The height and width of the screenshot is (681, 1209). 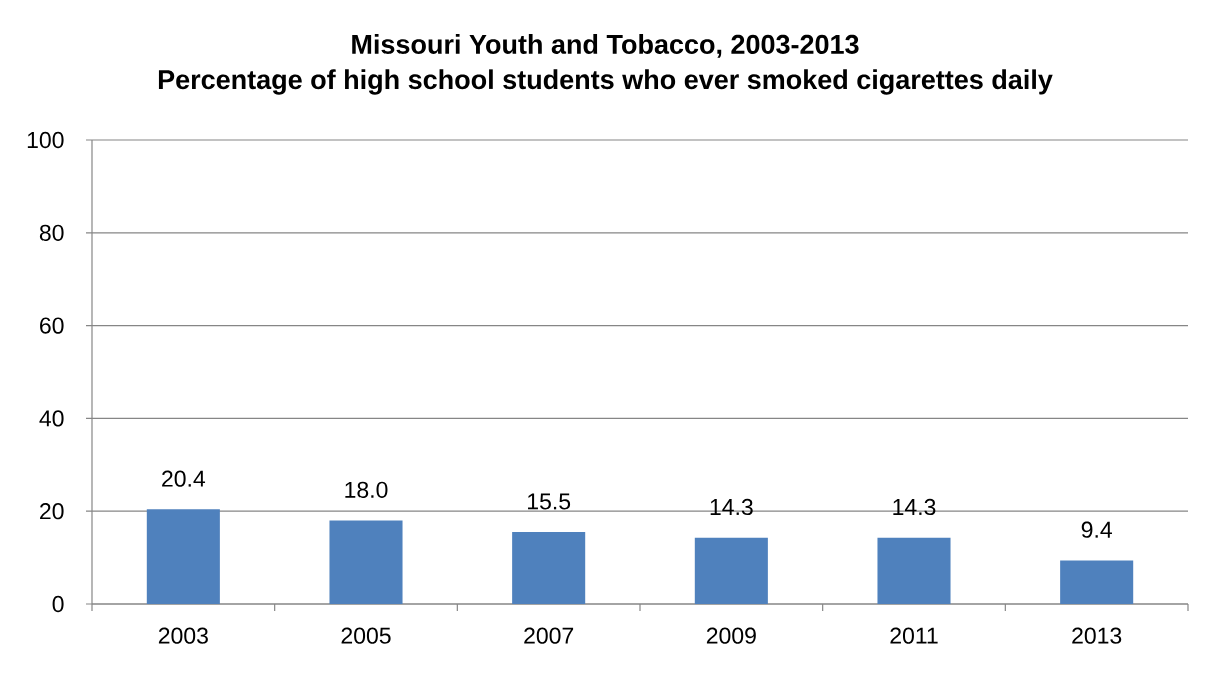 I want to click on data-label: 18.0, so click(x=366, y=489).